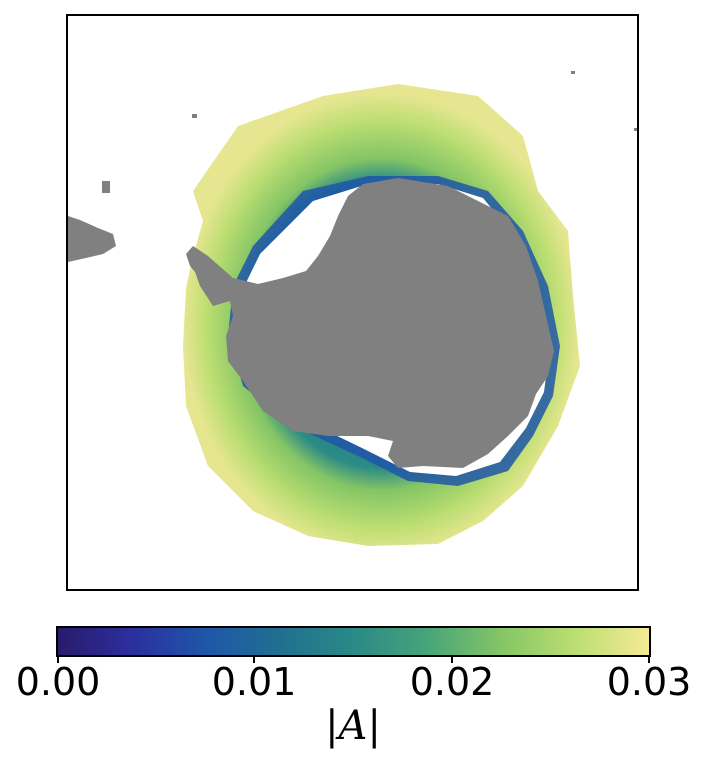 The image size is (706, 768). What do you see at coordinates (353, 726) in the screenshot?
I see `colorbar-label: |A|` at bounding box center [353, 726].